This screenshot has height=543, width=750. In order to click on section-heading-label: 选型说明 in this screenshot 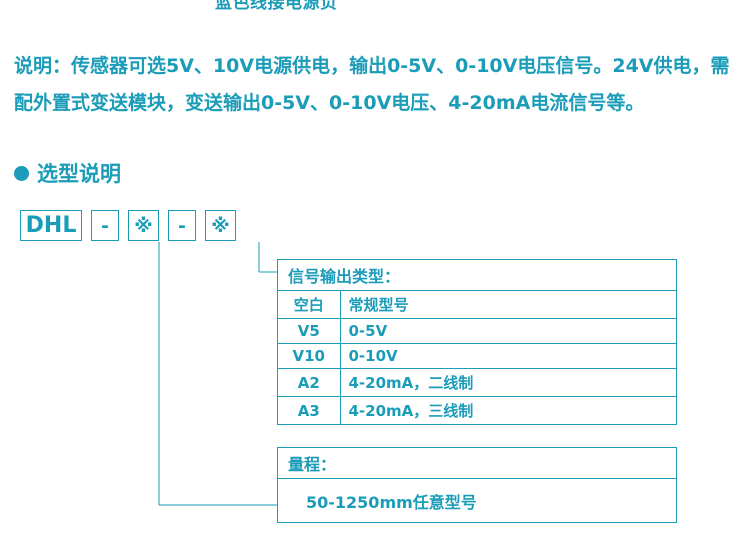, I will do `click(79, 174)`.